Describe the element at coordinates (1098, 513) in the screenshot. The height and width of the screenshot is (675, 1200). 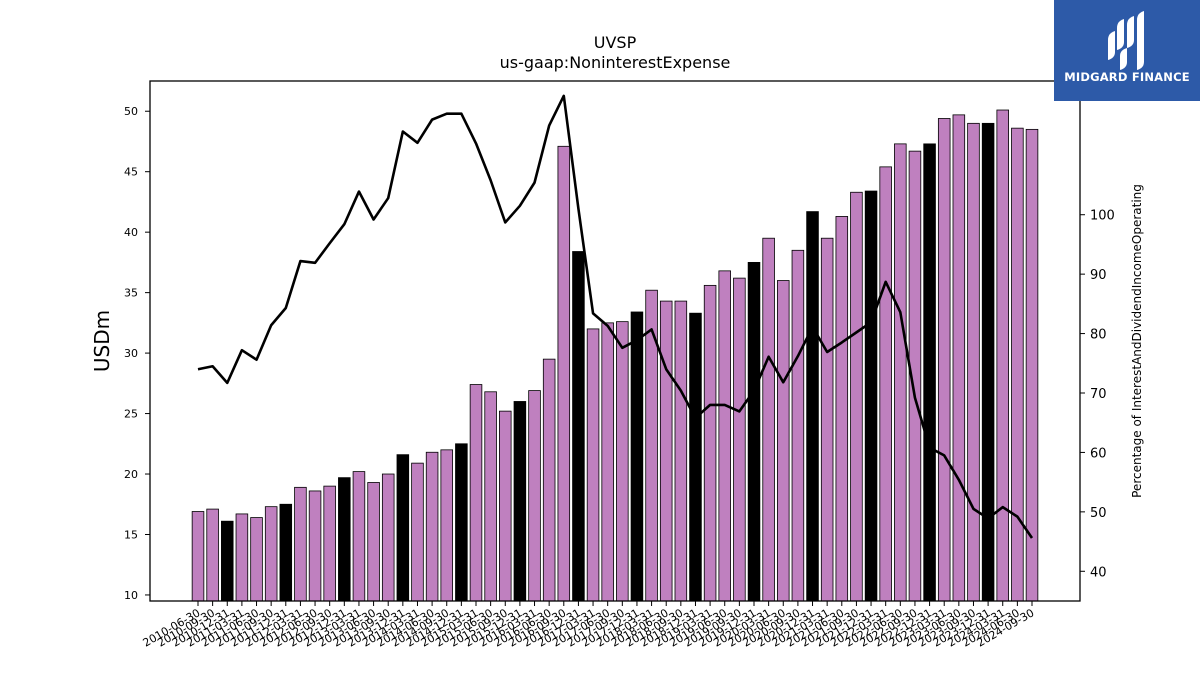
I see `right-tick-label: 50` at that location.